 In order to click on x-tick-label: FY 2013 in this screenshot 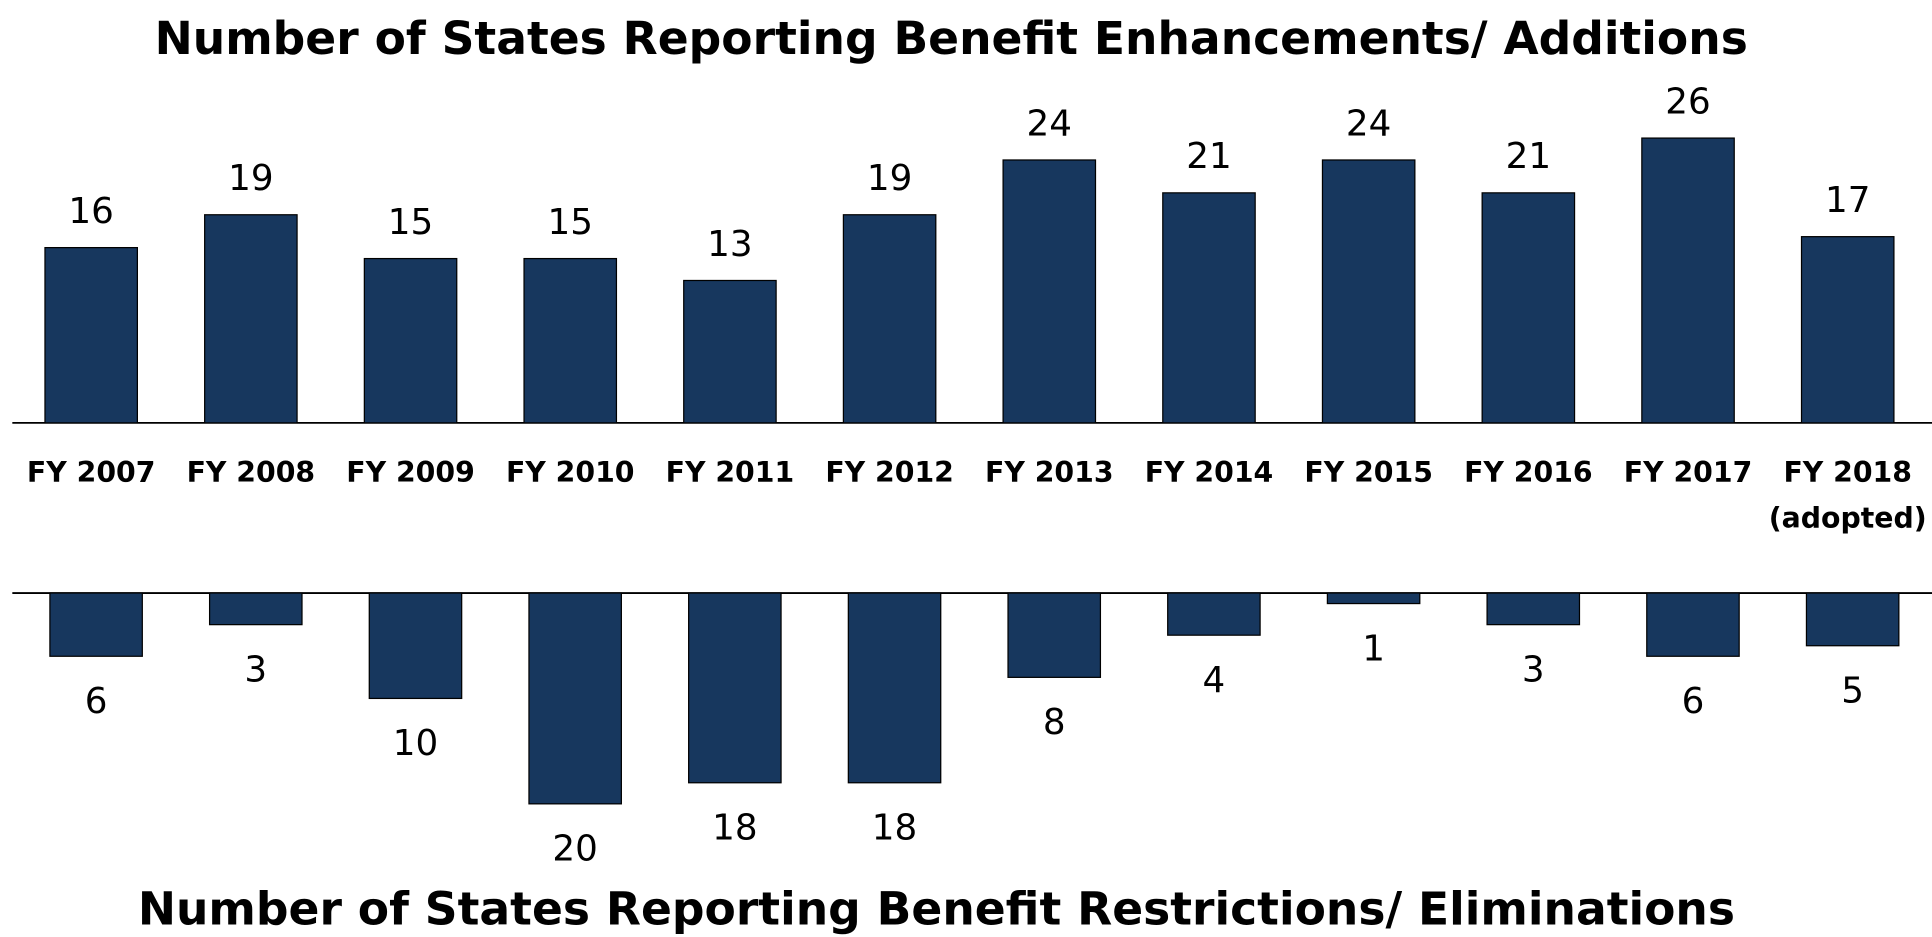, I will do `click(1049, 472)`.